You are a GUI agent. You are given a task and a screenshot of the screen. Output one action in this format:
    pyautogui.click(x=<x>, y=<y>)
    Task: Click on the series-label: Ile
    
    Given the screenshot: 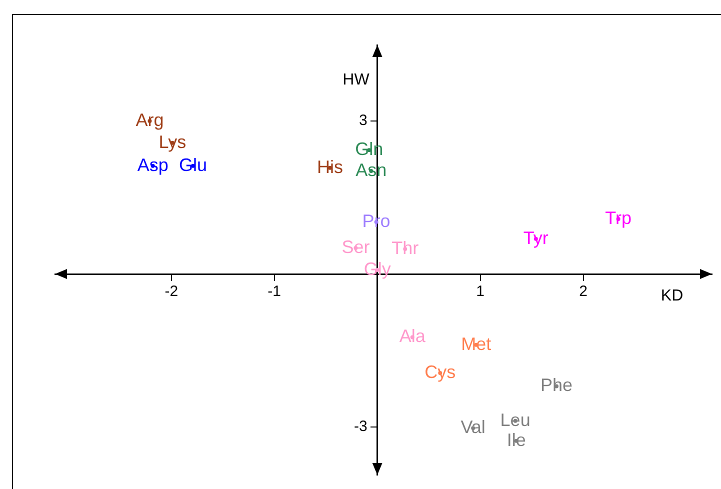 What is the action you would take?
    pyautogui.click(x=516, y=440)
    